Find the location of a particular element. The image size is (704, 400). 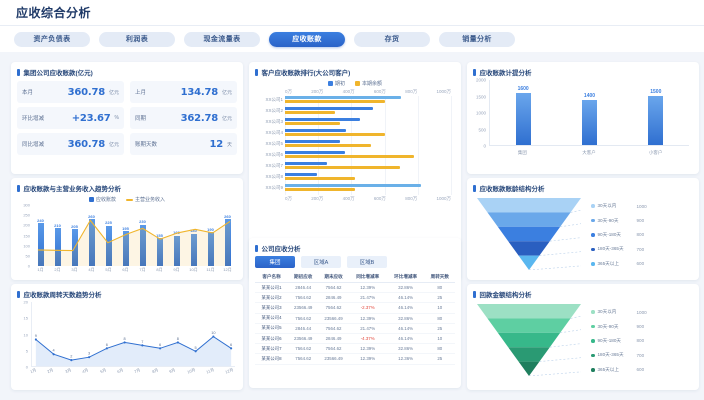

area-category-5: 6月 is located at coordinates (120, 371).